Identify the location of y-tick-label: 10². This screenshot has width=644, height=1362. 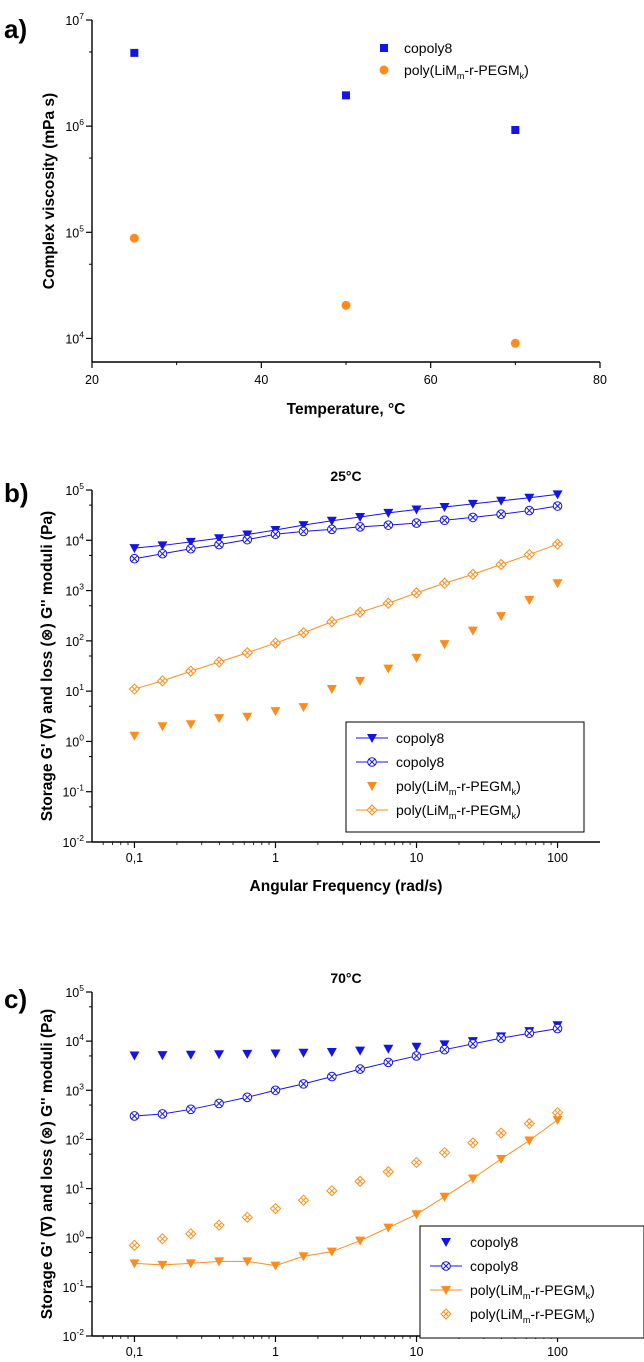
(74, 1138).